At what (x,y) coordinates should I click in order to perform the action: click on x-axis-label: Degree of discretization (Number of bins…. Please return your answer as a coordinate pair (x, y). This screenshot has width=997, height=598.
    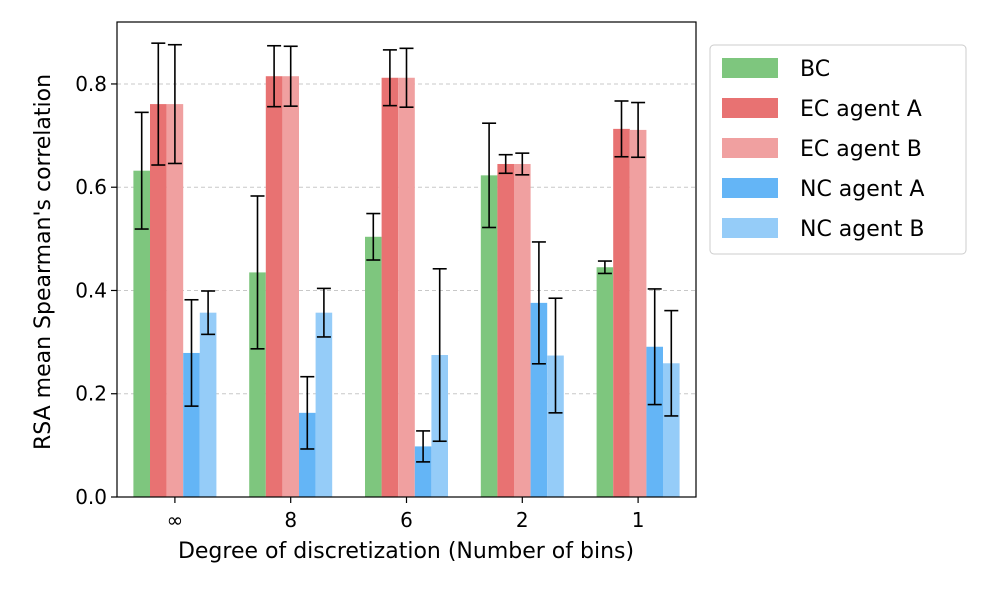
    Looking at the image, I should click on (406, 551).